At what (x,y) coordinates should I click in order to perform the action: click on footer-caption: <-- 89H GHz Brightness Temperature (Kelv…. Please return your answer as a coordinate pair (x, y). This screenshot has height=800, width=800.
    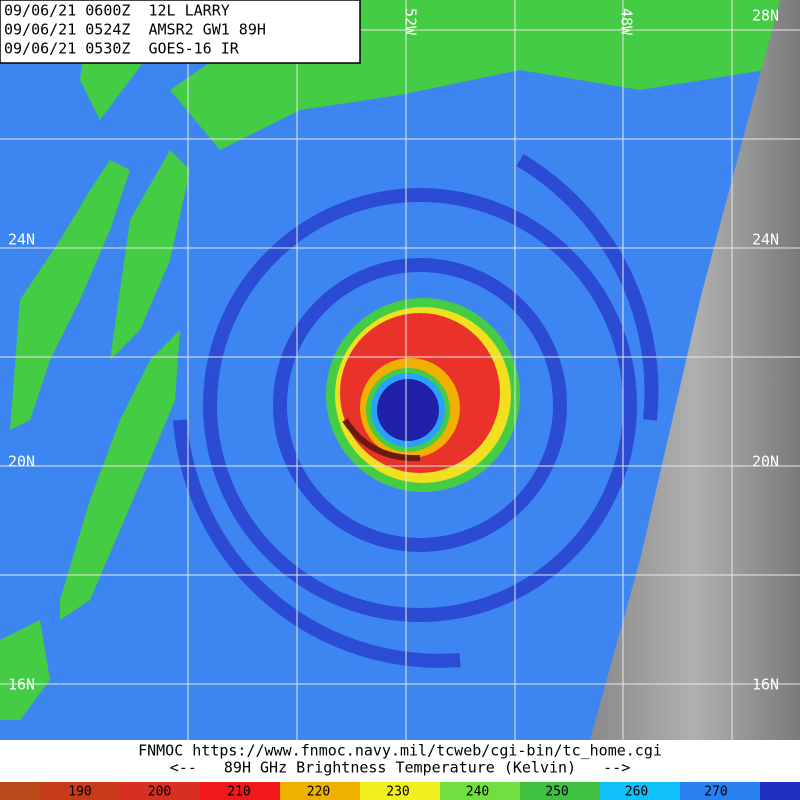
    Looking at the image, I should click on (400, 768).